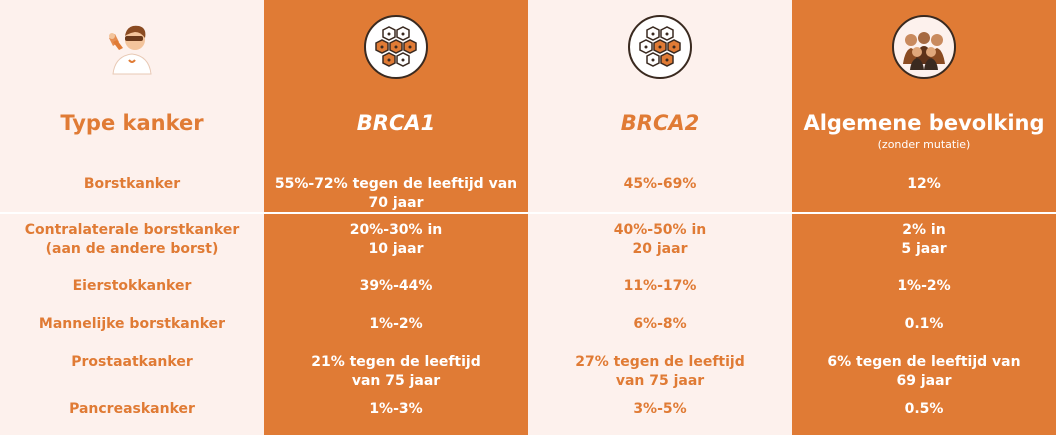  Describe the element at coordinates (132, 47) in the screenshot. I see `scientist-icon` at that location.